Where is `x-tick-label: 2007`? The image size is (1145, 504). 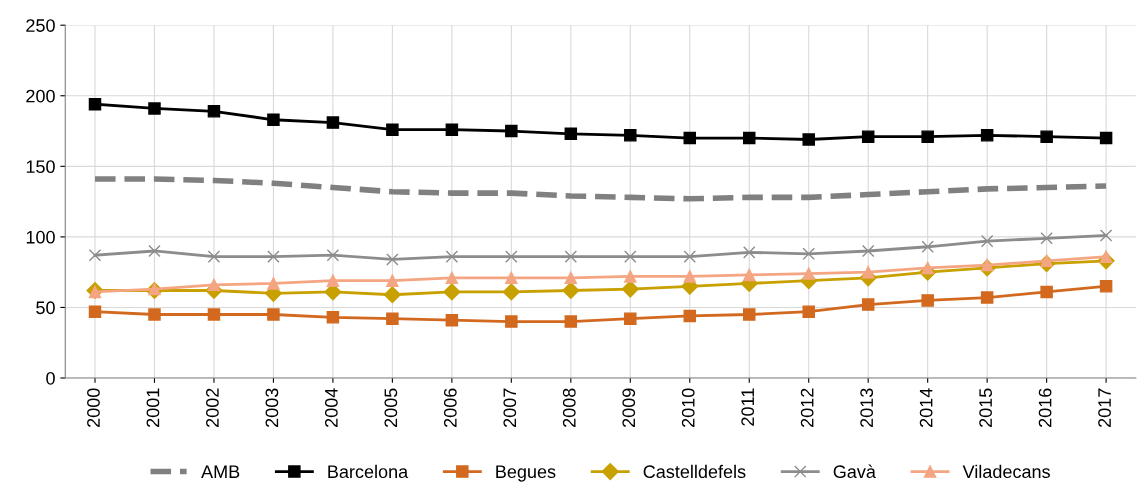 x-tick-label: 2007 is located at coordinates (510, 407).